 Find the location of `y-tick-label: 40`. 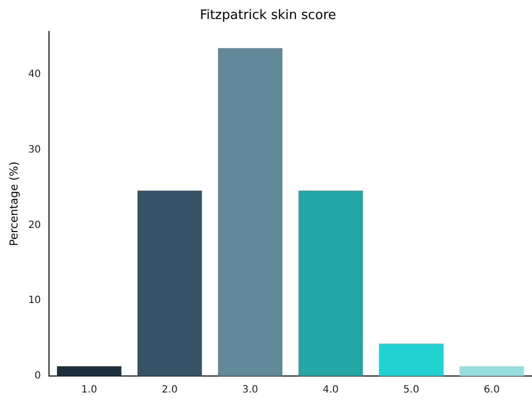

y-tick-label: 40 is located at coordinates (34, 74).